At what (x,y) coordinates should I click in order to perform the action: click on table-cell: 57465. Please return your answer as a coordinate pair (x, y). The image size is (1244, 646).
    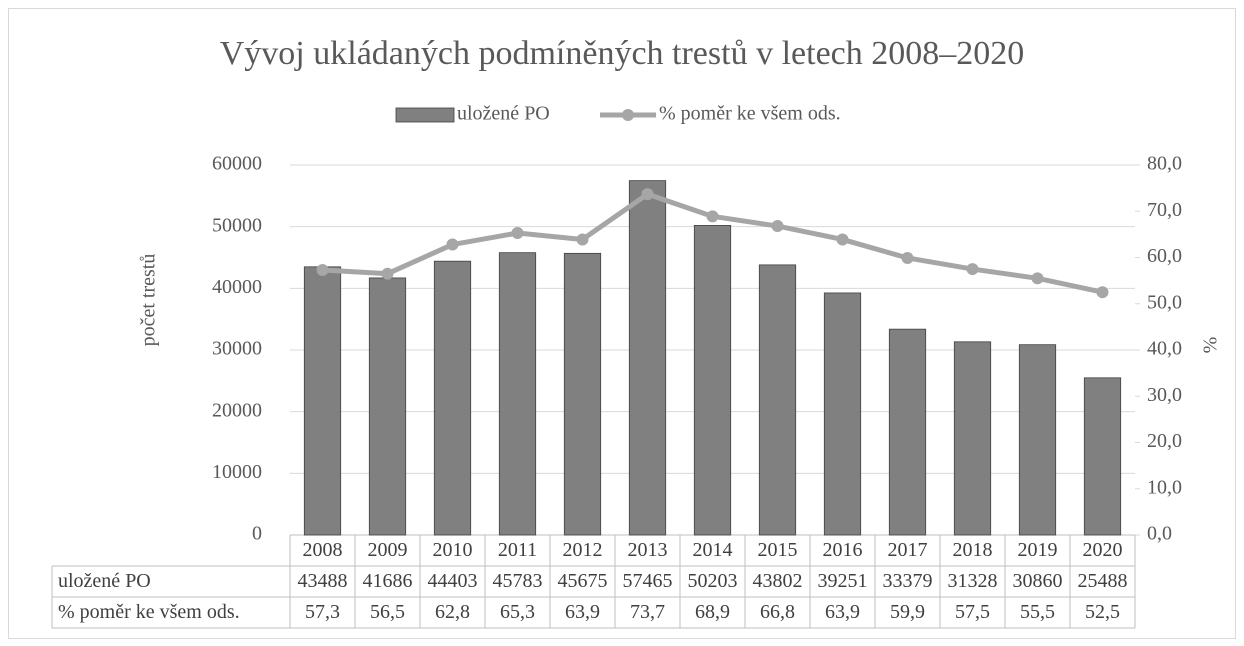
    Looking at the image, I should click on (648, 581).